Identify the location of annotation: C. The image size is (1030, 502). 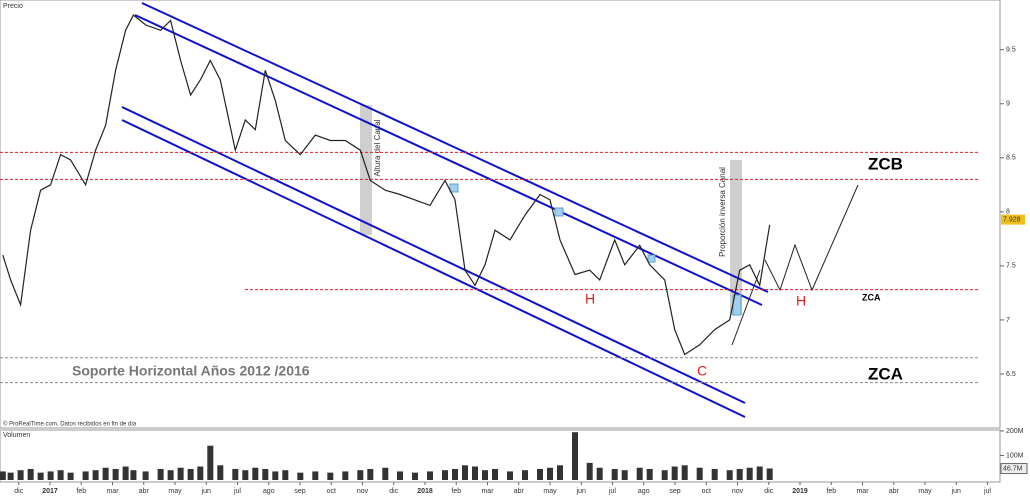
(702, 371).